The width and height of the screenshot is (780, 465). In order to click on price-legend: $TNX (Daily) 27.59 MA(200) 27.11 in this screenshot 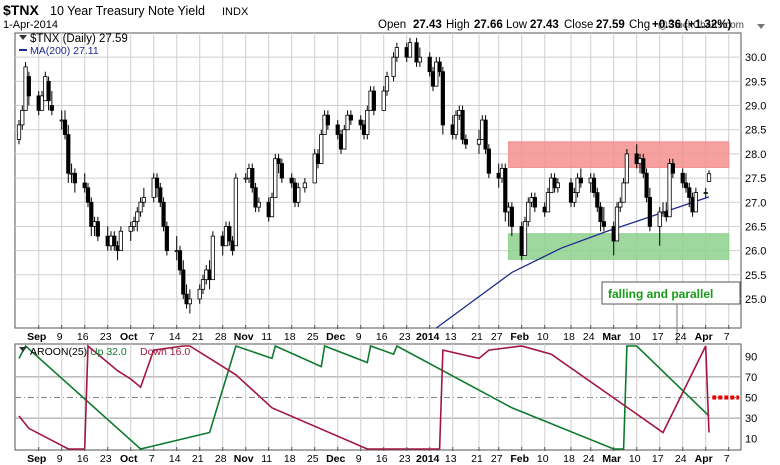, I will do `click(73, 45)`.